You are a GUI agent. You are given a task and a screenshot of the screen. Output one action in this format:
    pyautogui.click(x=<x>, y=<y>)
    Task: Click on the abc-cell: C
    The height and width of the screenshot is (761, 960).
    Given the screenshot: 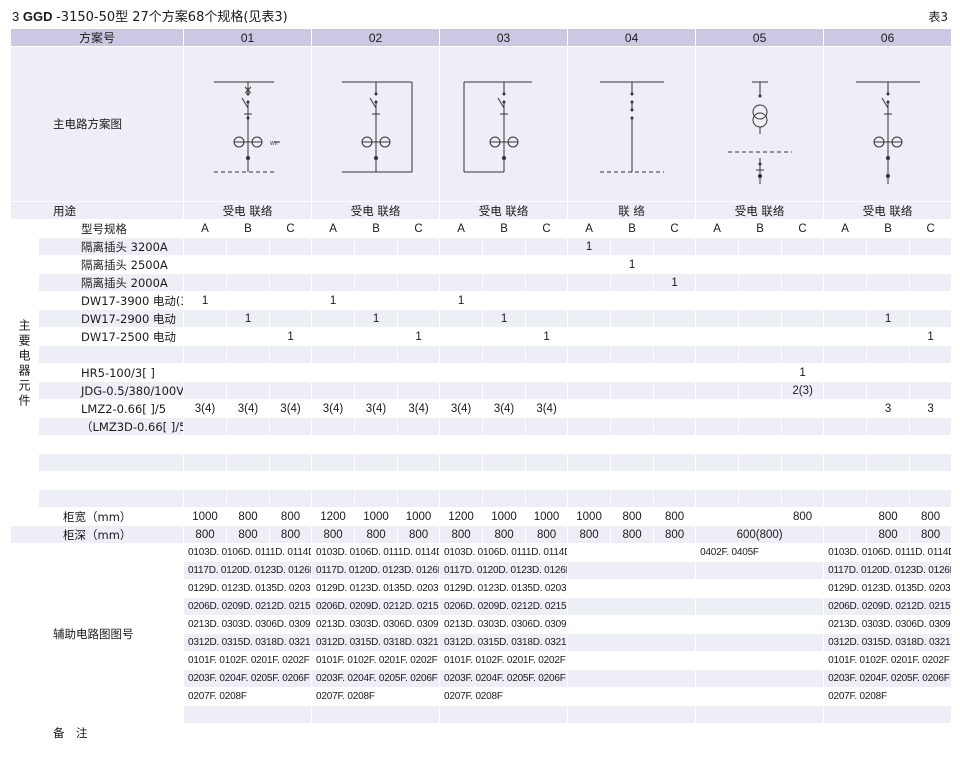 What is the action you would take?
    pyautogui.click(x=547, y=228)
    